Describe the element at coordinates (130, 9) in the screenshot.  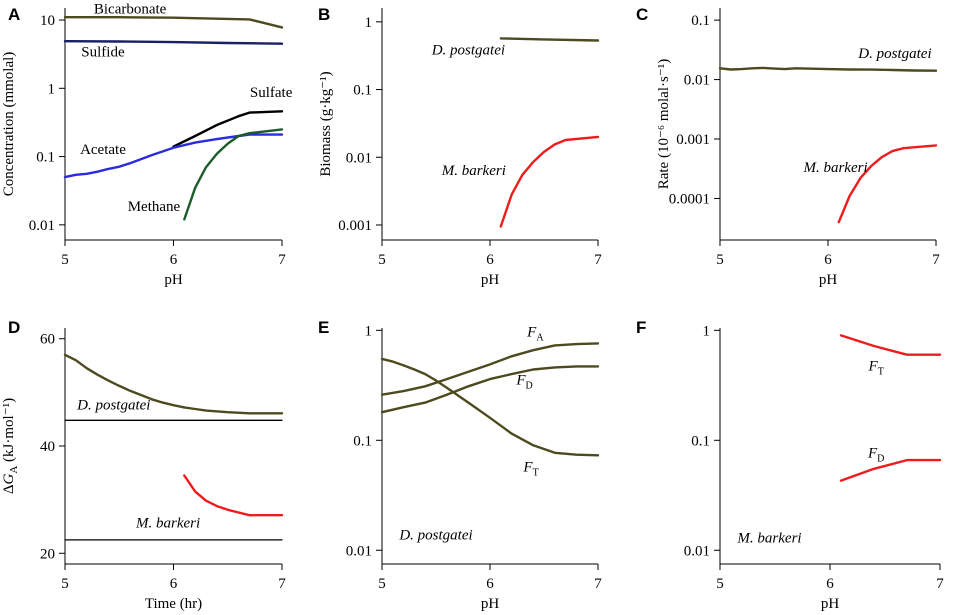
I see `annotation-bicarbonate: Bicarbonate` at that location.